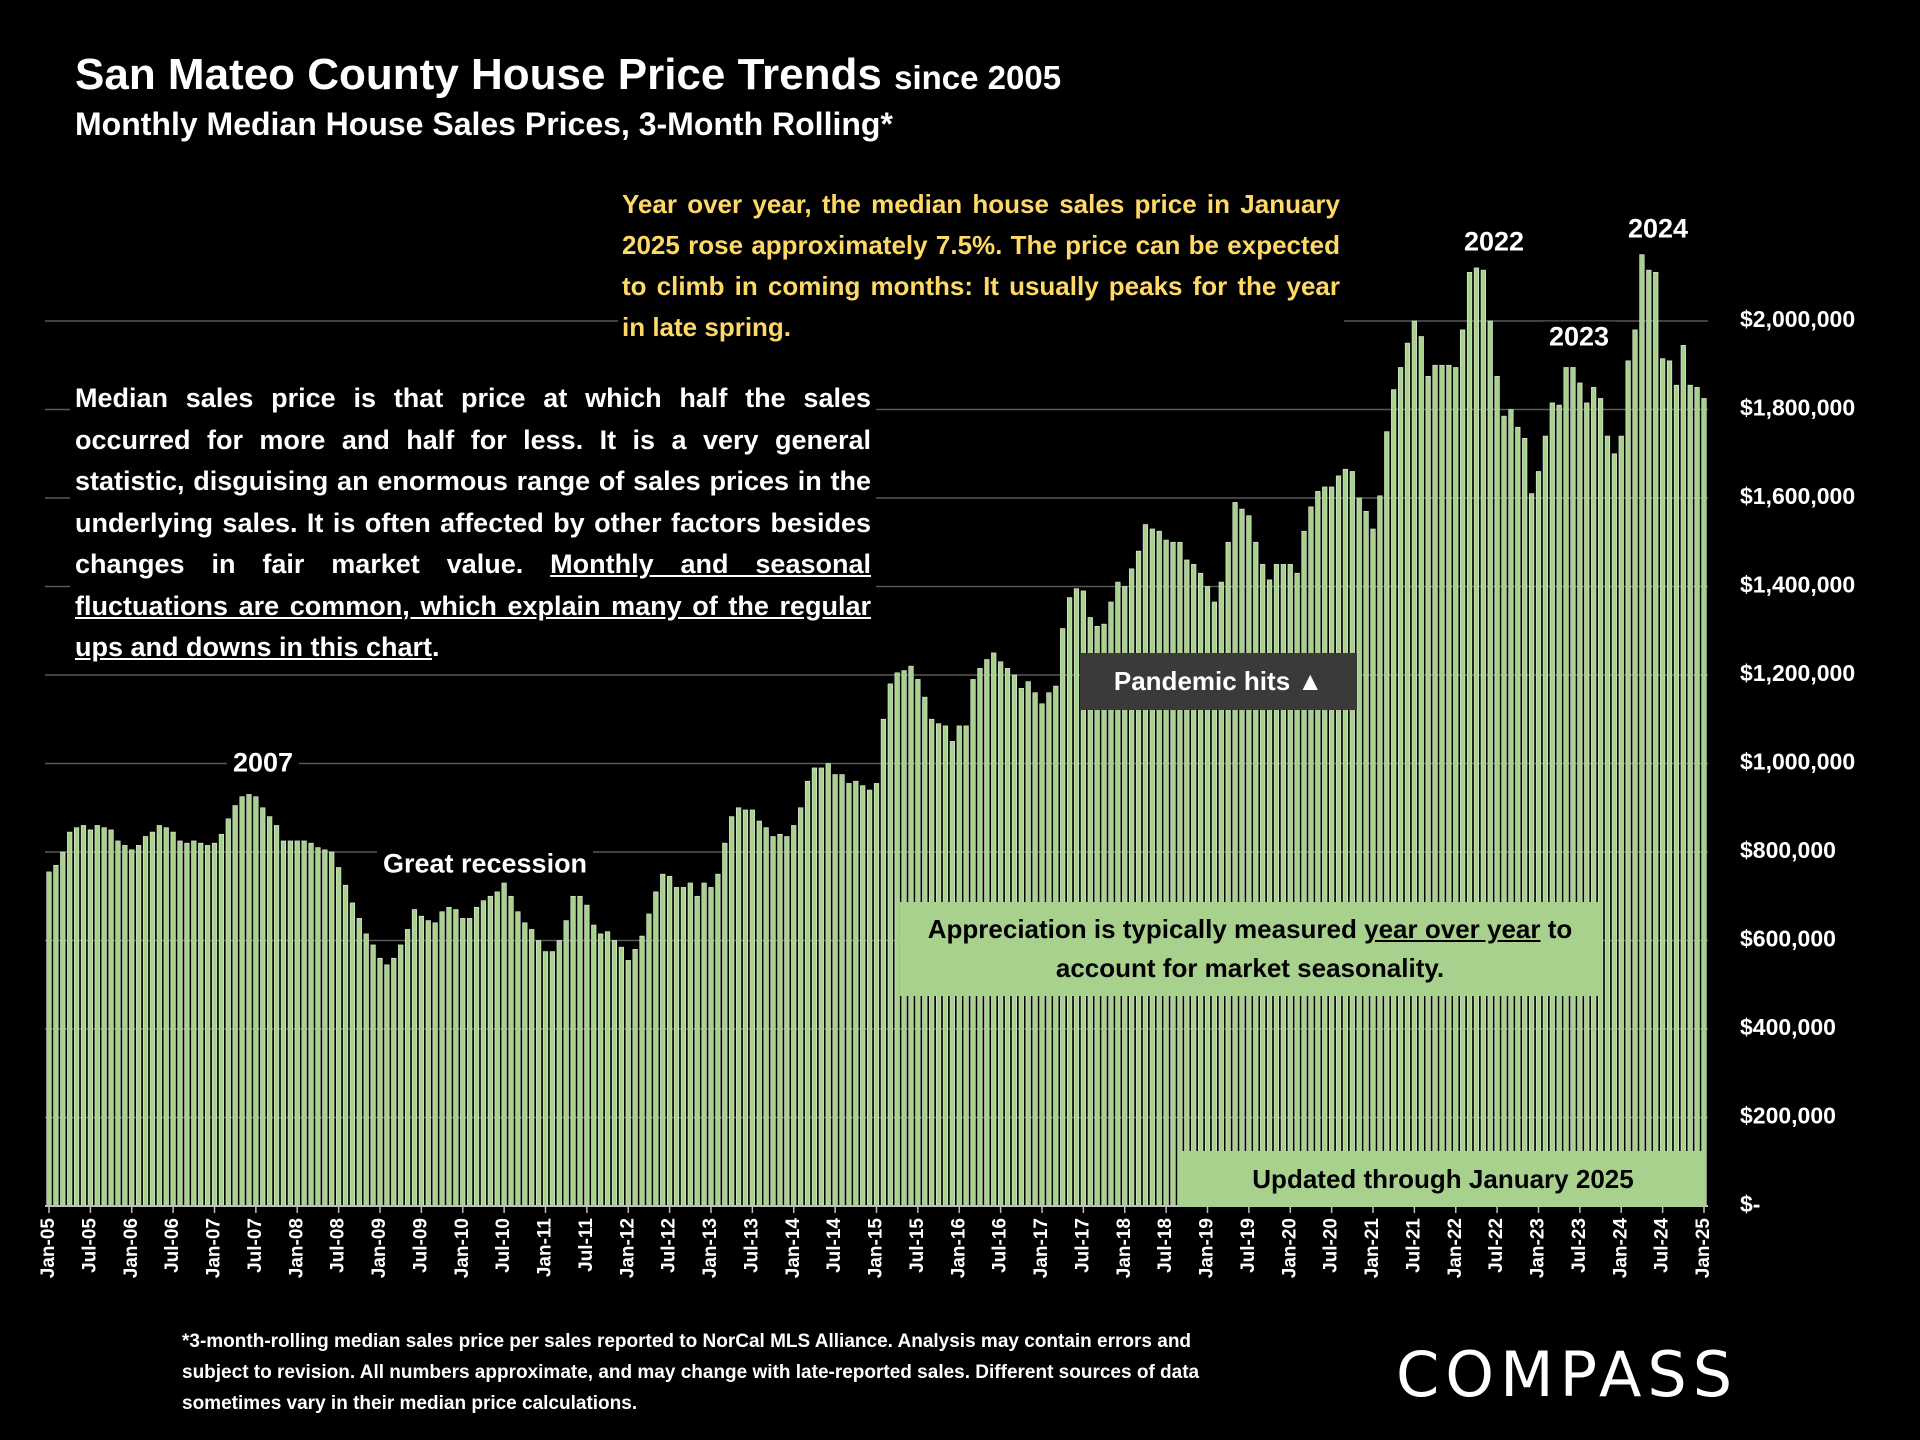  What do you see at coordinates (1082, 1245) in the screenshot?
I see `x-tick-label: Jul-17` at bounding box center [1082, 1245].